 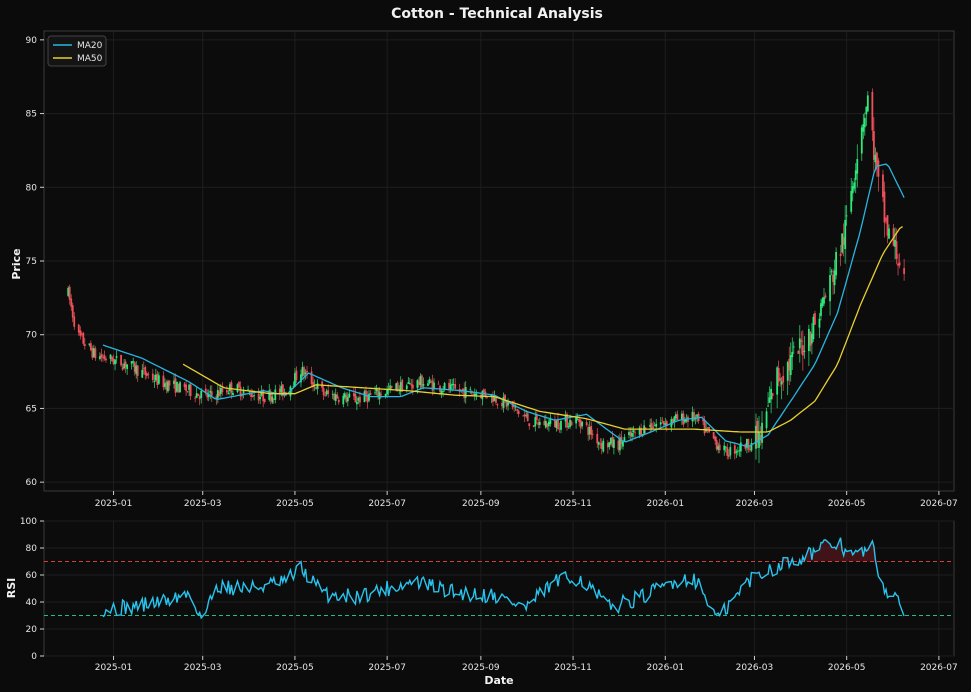 I want to click on price-ytick-label: 80, so click(x=32, y=188).